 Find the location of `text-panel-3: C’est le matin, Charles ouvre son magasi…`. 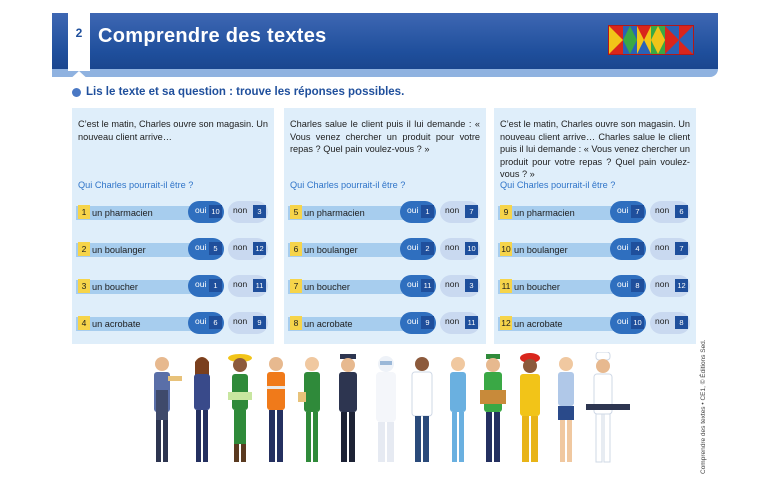

text-panel-3: C’est le matin, Charles ouvre son magasi… is located at coordinates (595, 226).